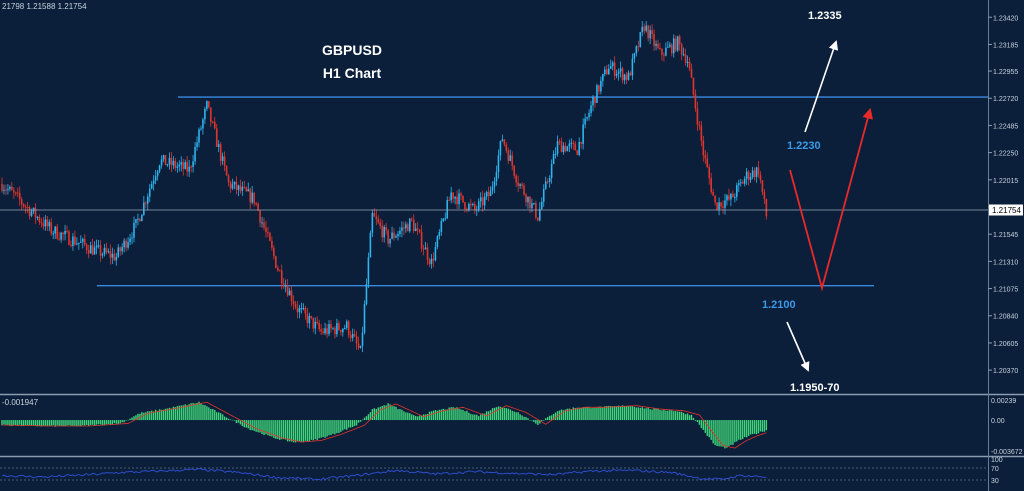 The width and height of the screenshot is (1024, 491). I want to click on price-tick-label: 1.20370, so click(1005, 371).